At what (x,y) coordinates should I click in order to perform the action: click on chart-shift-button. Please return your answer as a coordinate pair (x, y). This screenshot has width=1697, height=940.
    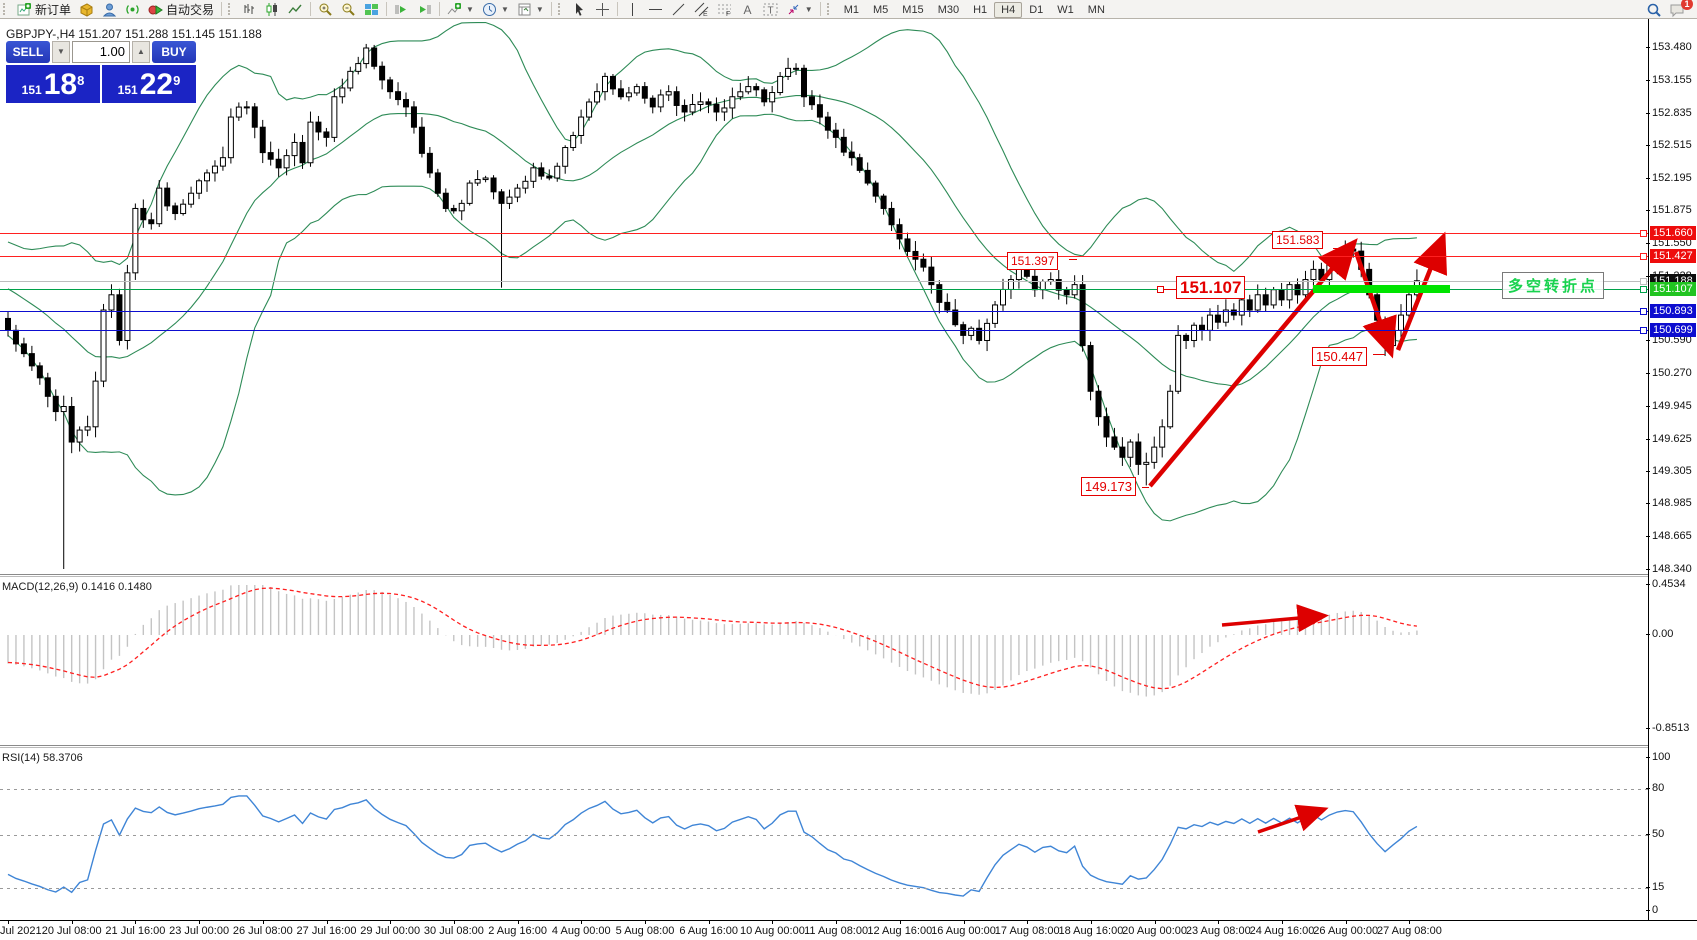
    Looking at the image, I should click on (424, 9).